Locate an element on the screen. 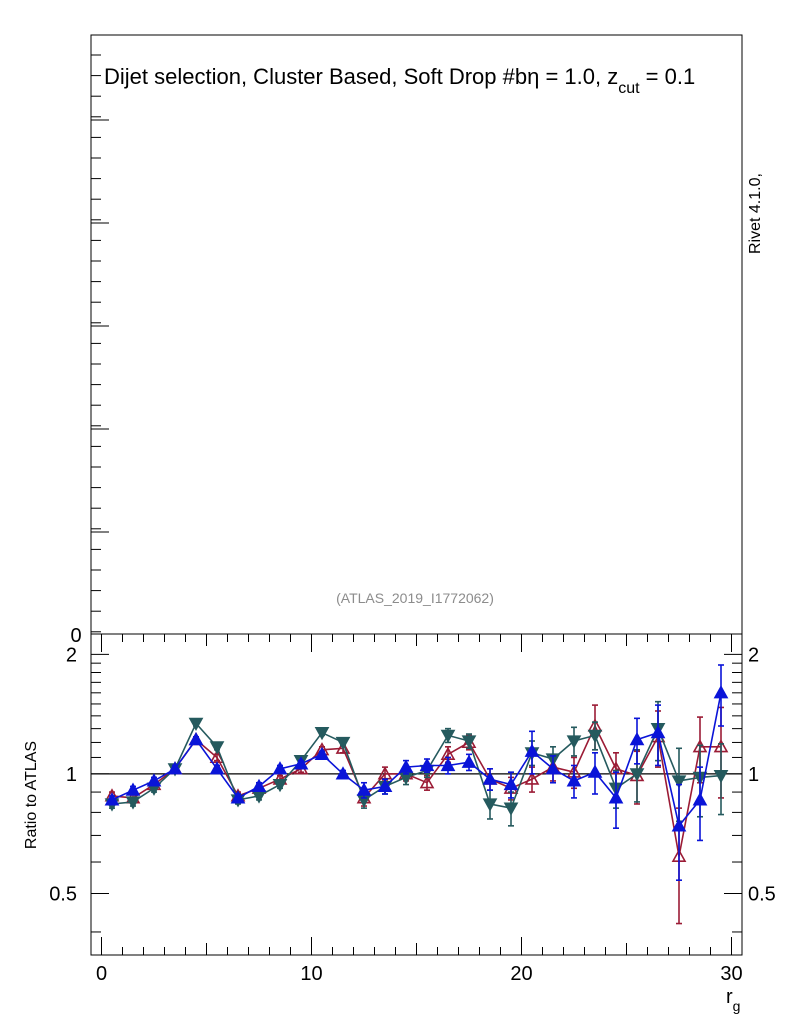 The image size is (786, 1024). x-axis-title: rg is located at coordinates (733, 1000).